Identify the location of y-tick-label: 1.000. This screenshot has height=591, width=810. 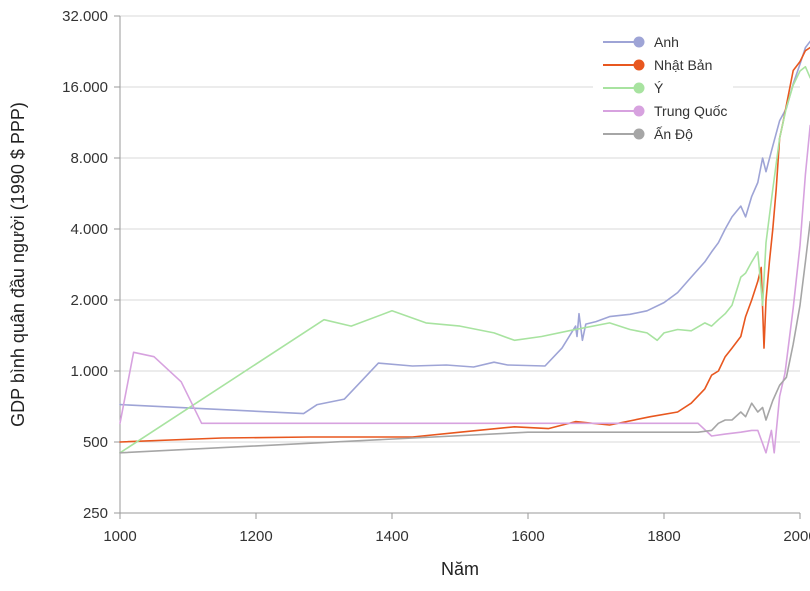
(89, 371).